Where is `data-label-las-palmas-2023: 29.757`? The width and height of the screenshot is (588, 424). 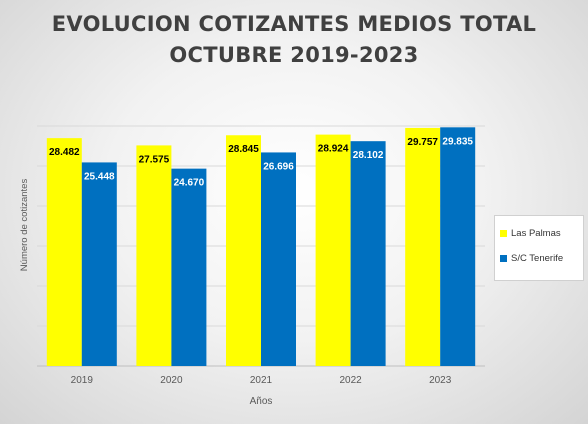 data-label-las-palmas-2023: 29.757 is located at coordinates (422, 142).